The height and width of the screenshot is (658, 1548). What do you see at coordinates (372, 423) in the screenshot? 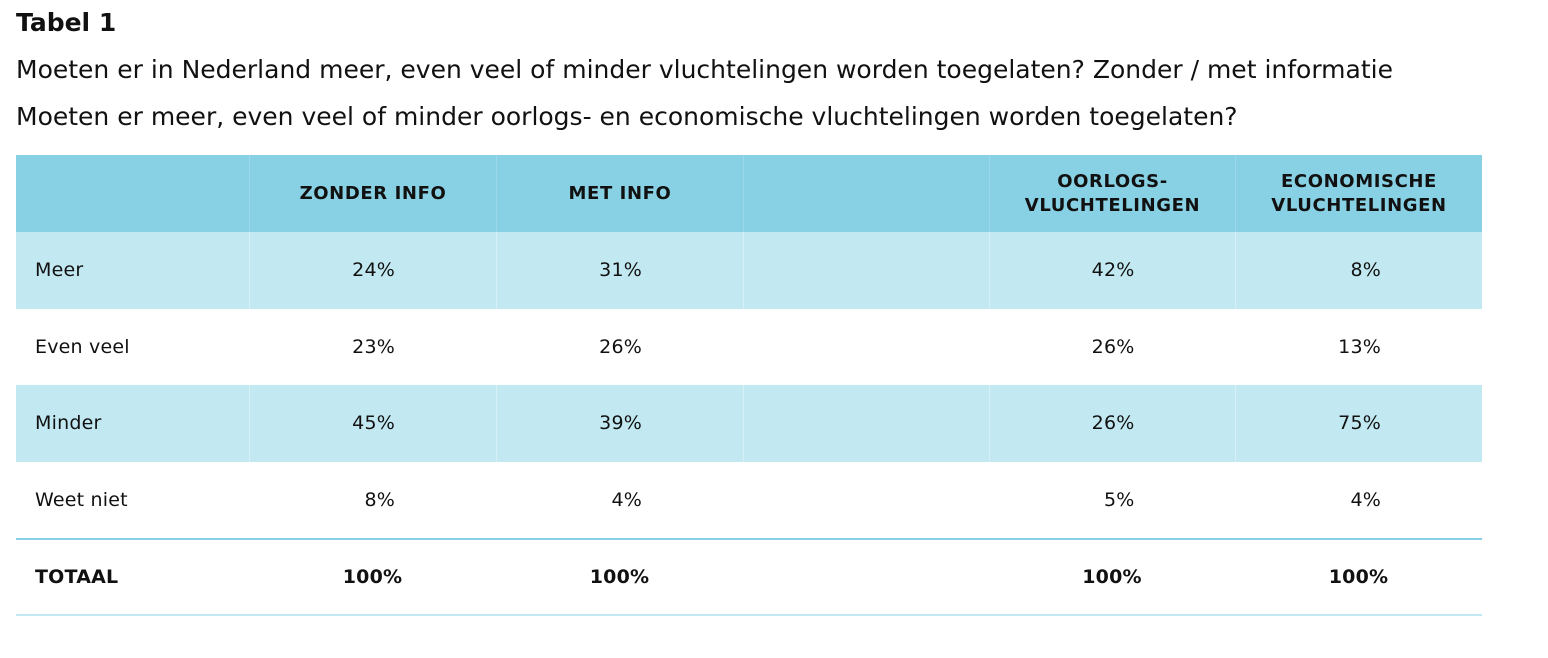
I see `cell-zonder-info: 45%` at bounding box center [372, 423].